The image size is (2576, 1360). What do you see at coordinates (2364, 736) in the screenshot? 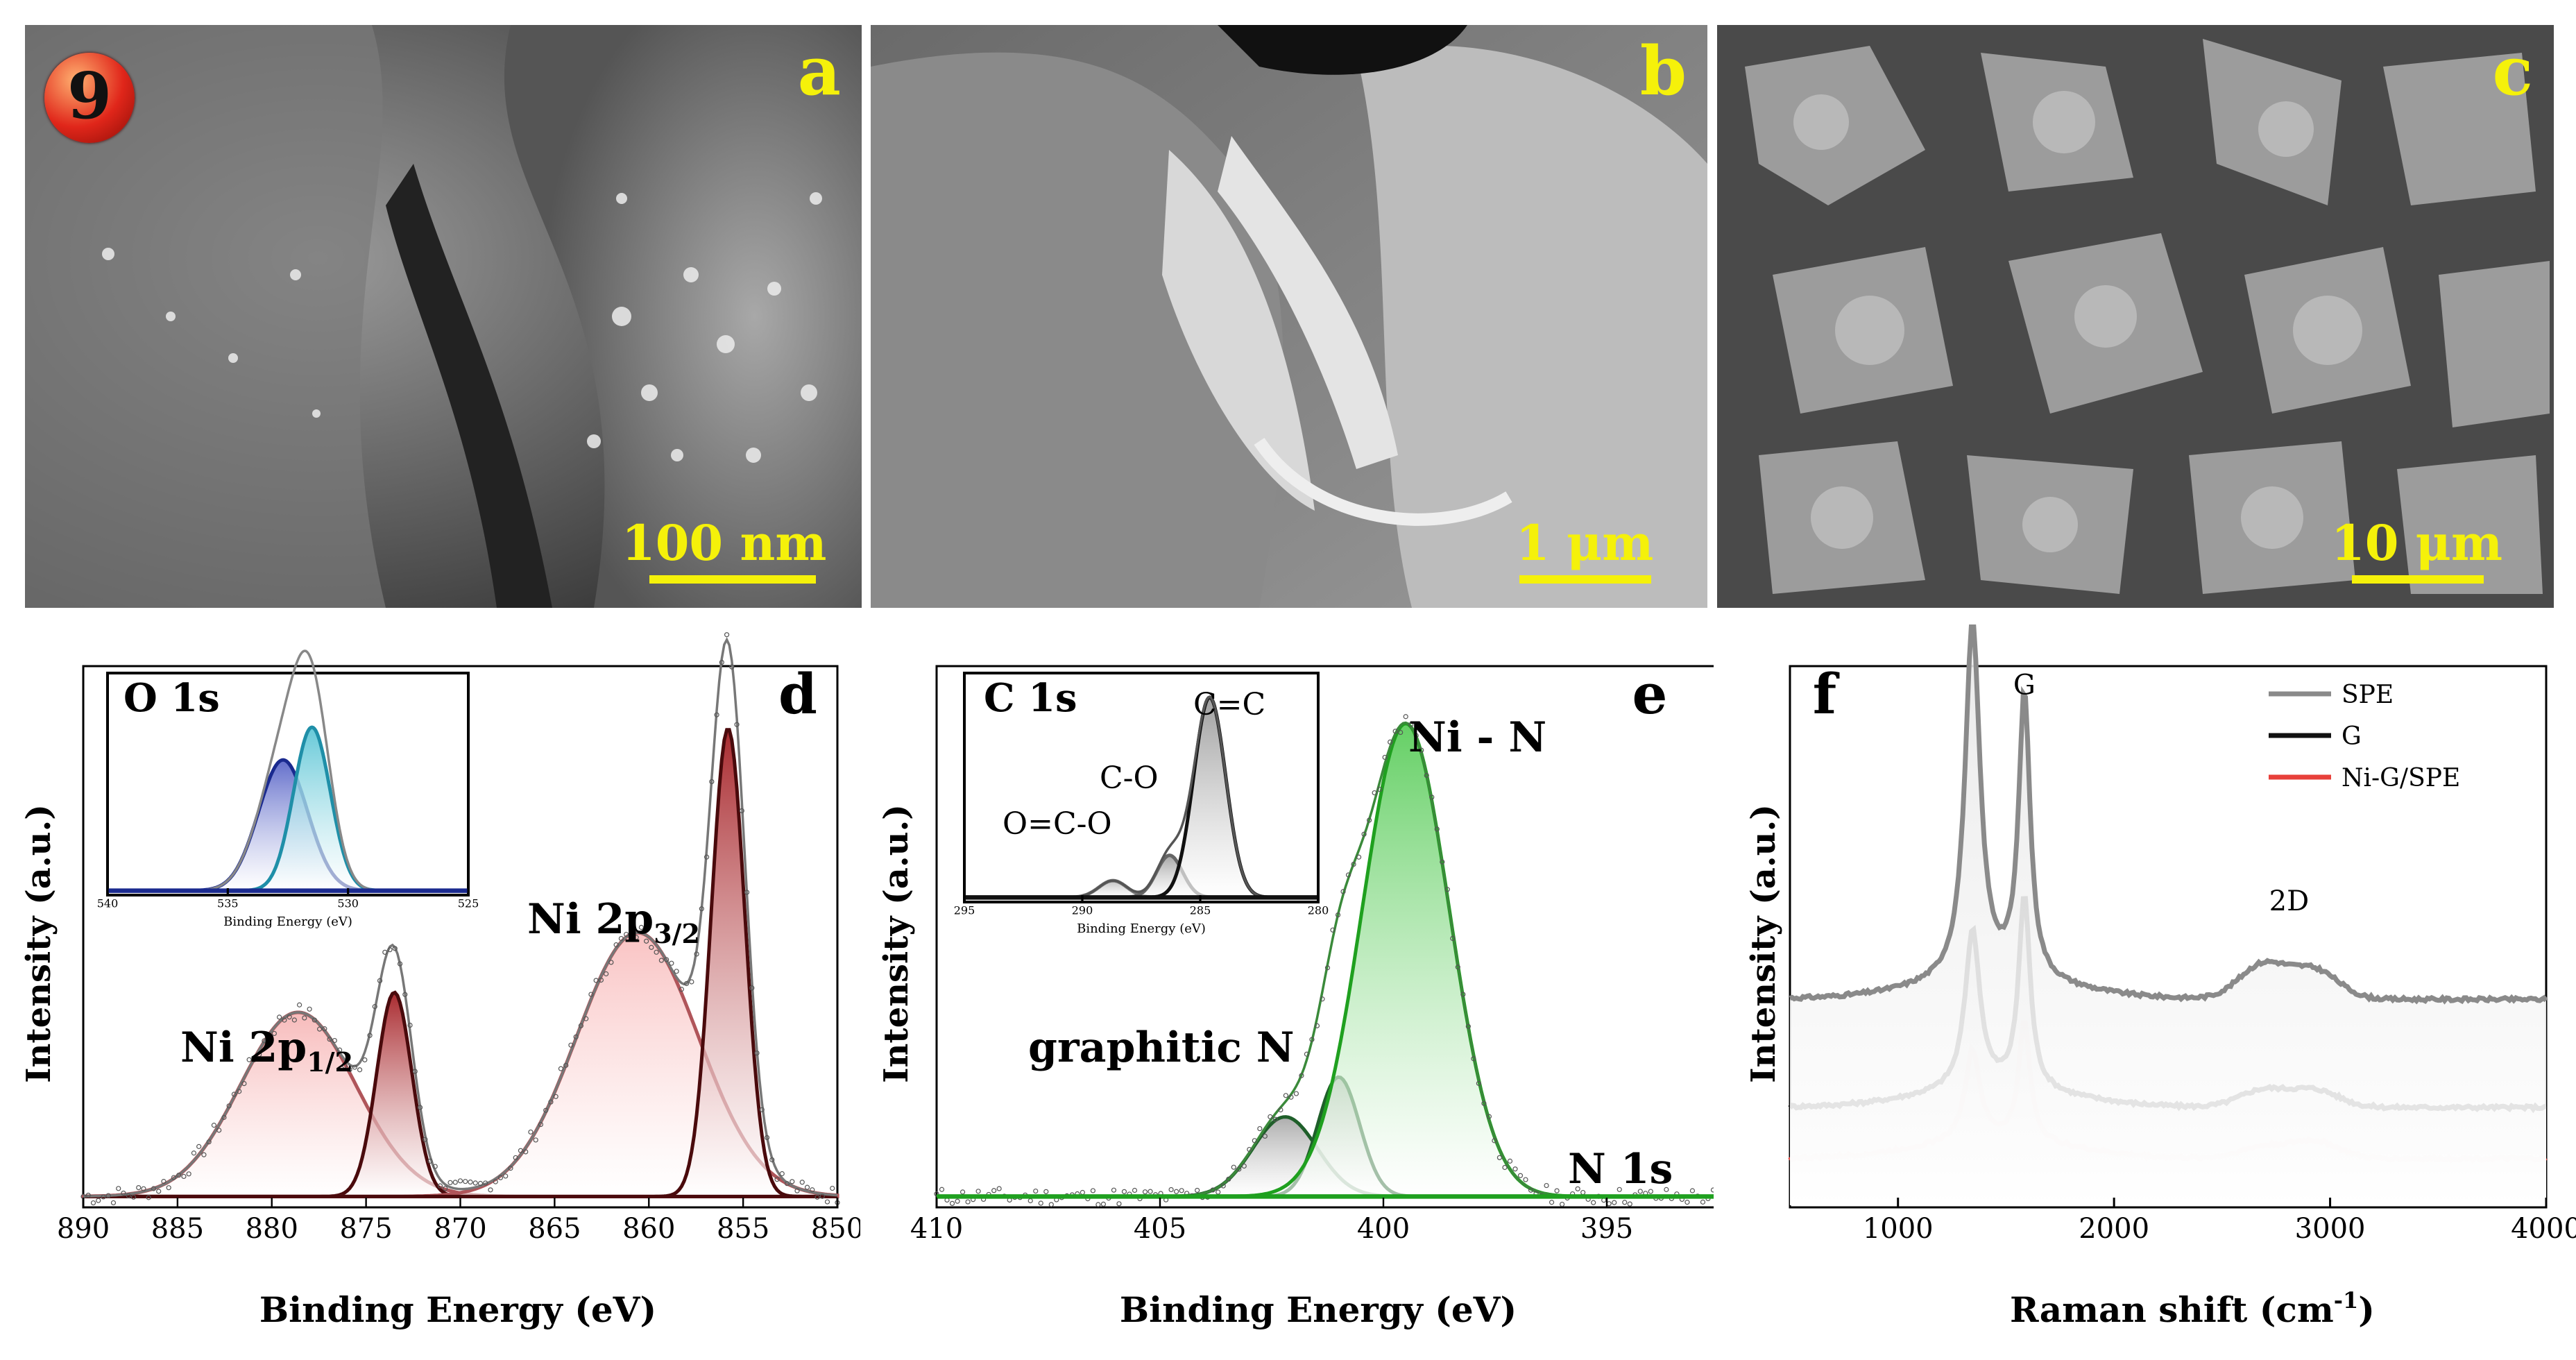
I see `legend-f: SPE G Ni-G/SPE` at bounding box center [2364, 736].